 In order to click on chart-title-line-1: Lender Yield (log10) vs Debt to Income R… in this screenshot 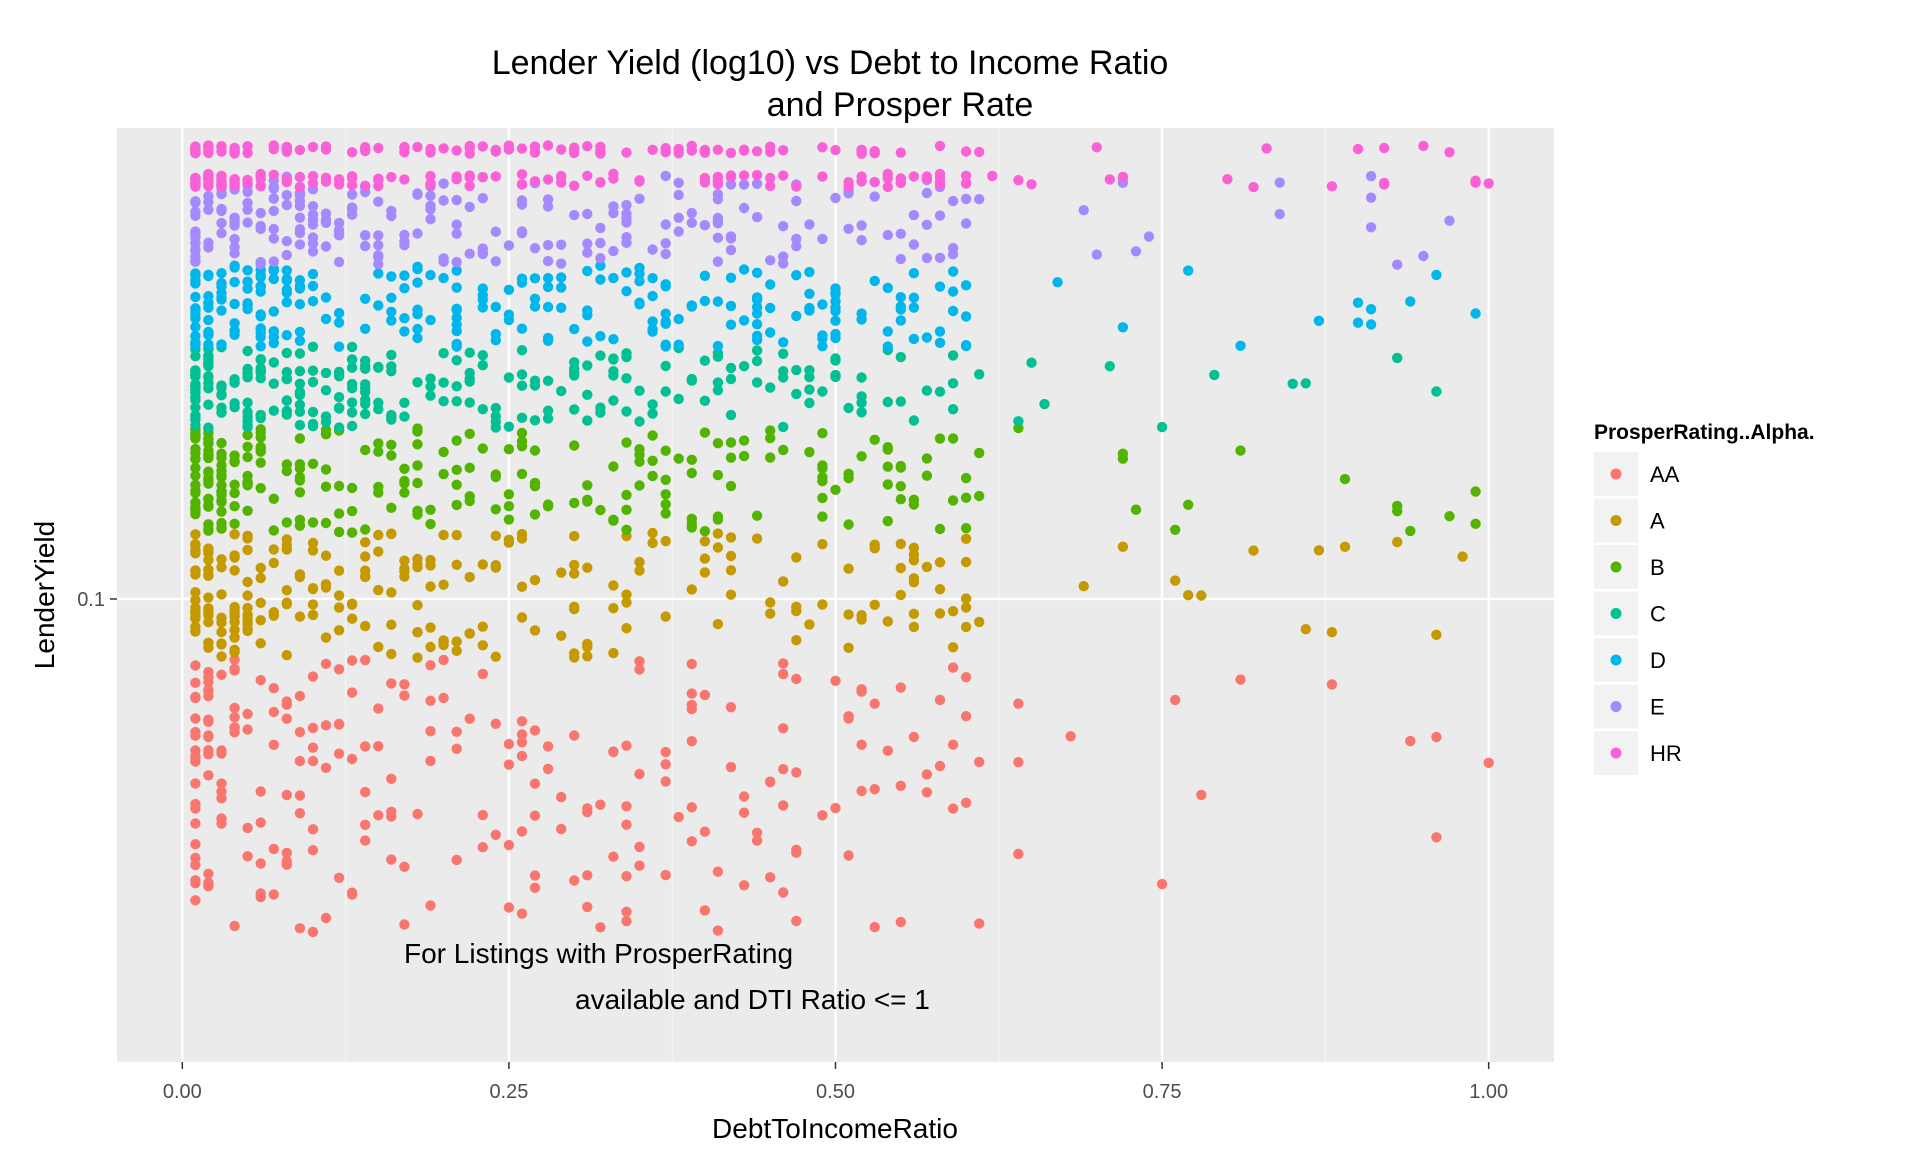, I will do `click(830, 63)`.